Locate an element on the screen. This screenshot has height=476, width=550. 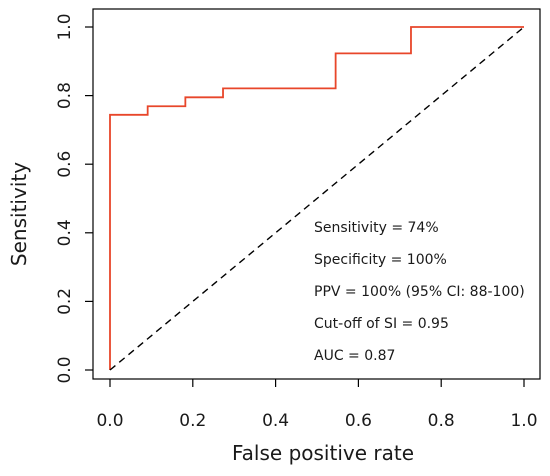
y-axis-title: Sensitivity is located at coordinates (19, 214).